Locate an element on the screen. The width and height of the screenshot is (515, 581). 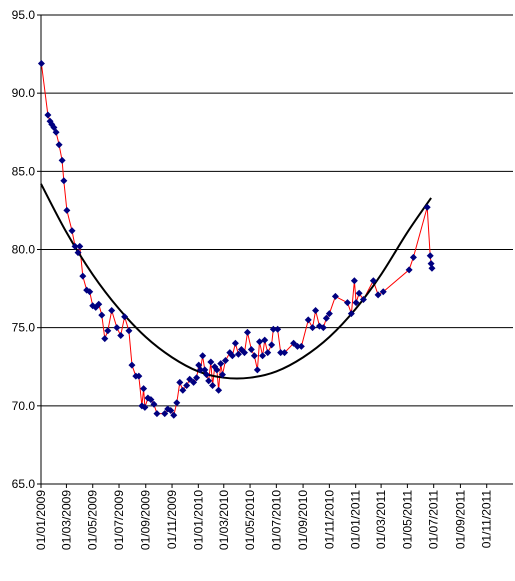
x-tick-label: 01/05/2009 is located at coordinates (93, 520).